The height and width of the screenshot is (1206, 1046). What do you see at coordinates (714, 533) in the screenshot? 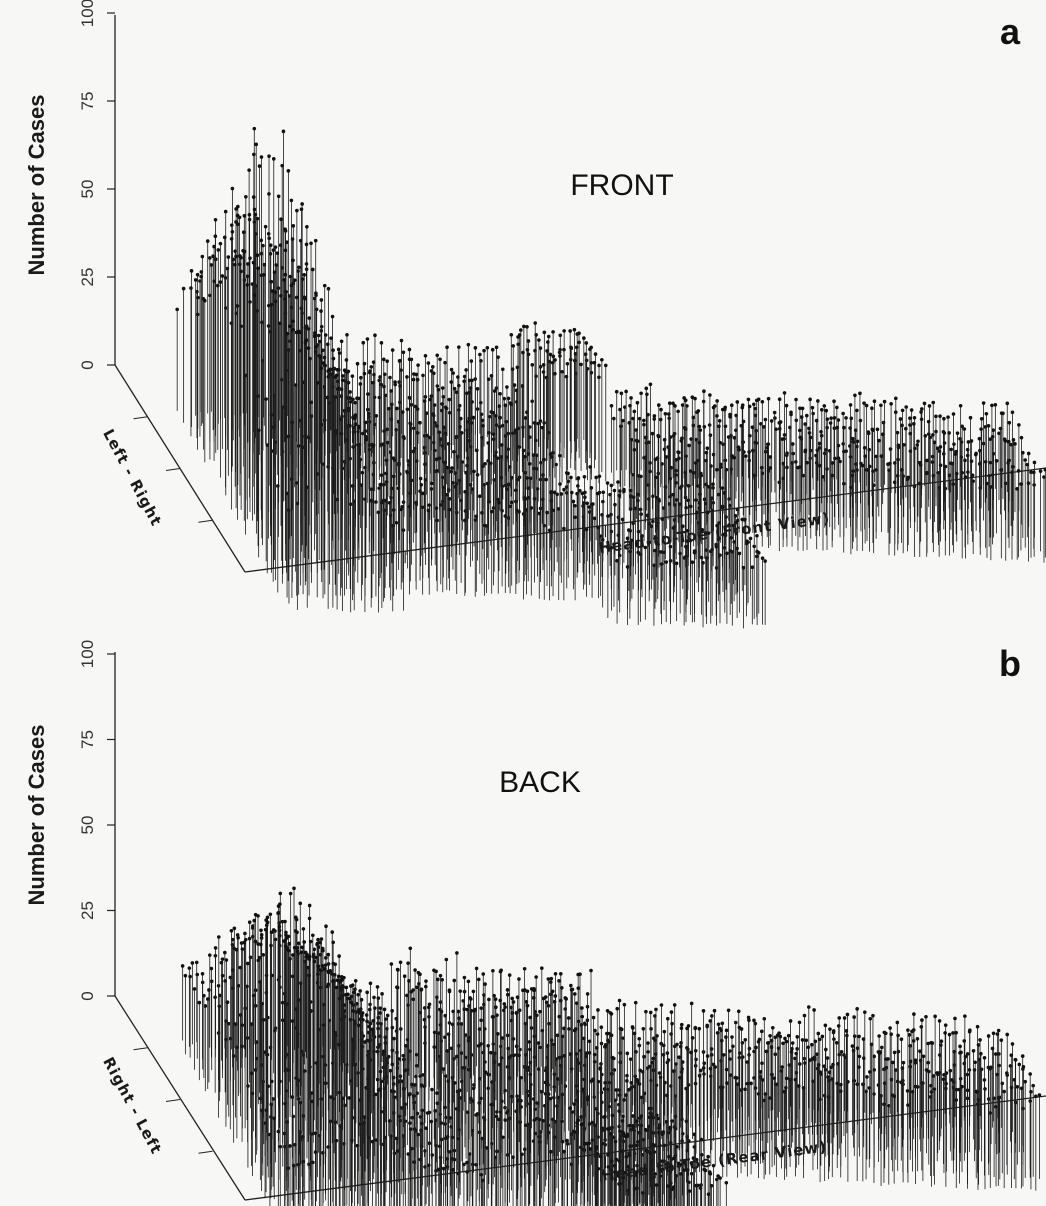
I see `front-head-toe-title: Head-to-Toe (Front View)` at bounding box center [714, 533].